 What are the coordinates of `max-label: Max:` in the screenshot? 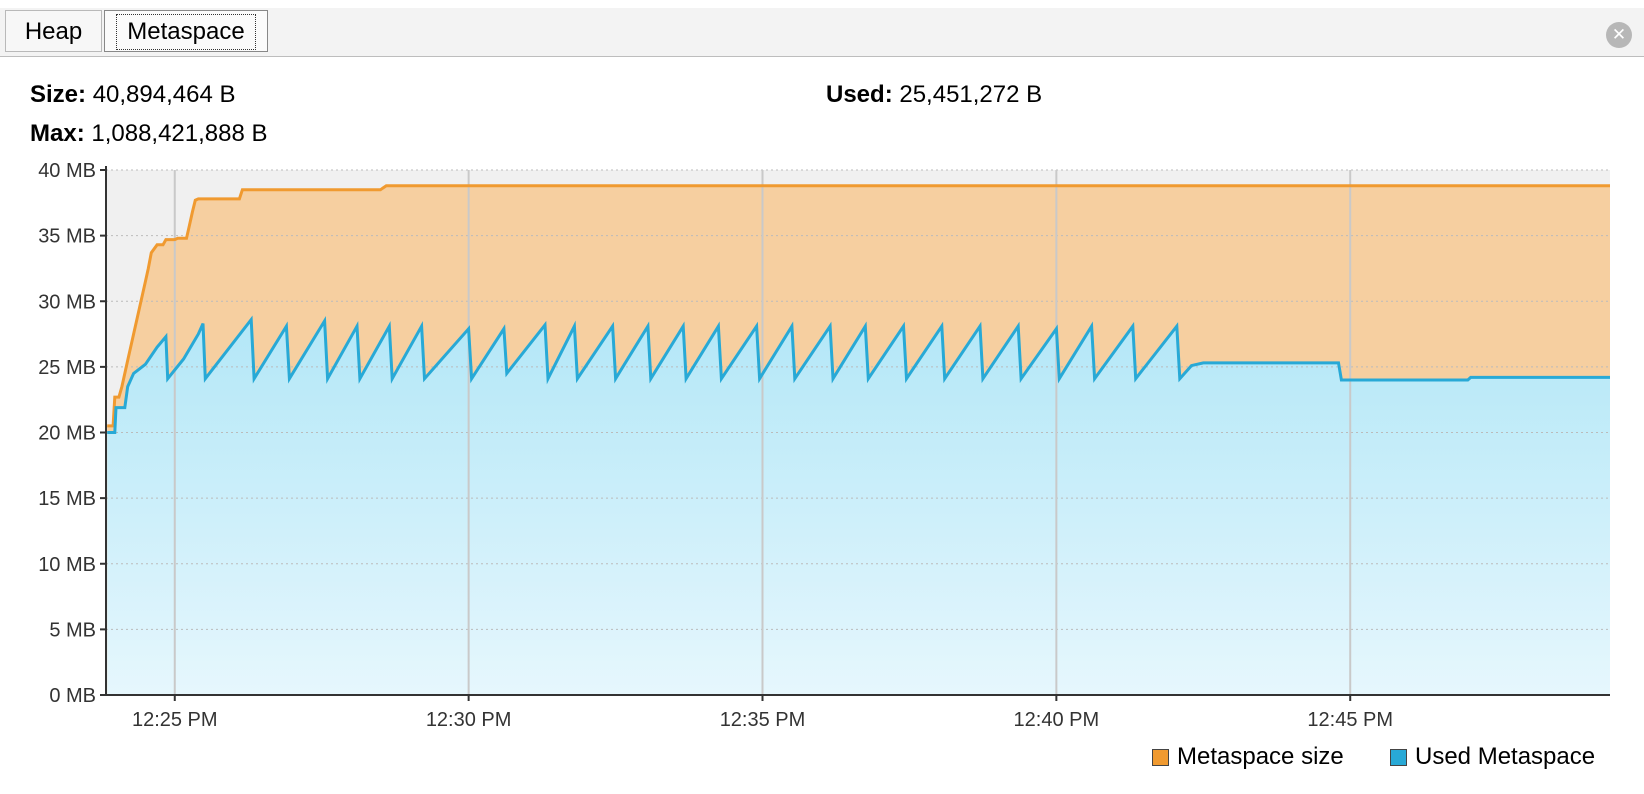 It's located at (57, 133).